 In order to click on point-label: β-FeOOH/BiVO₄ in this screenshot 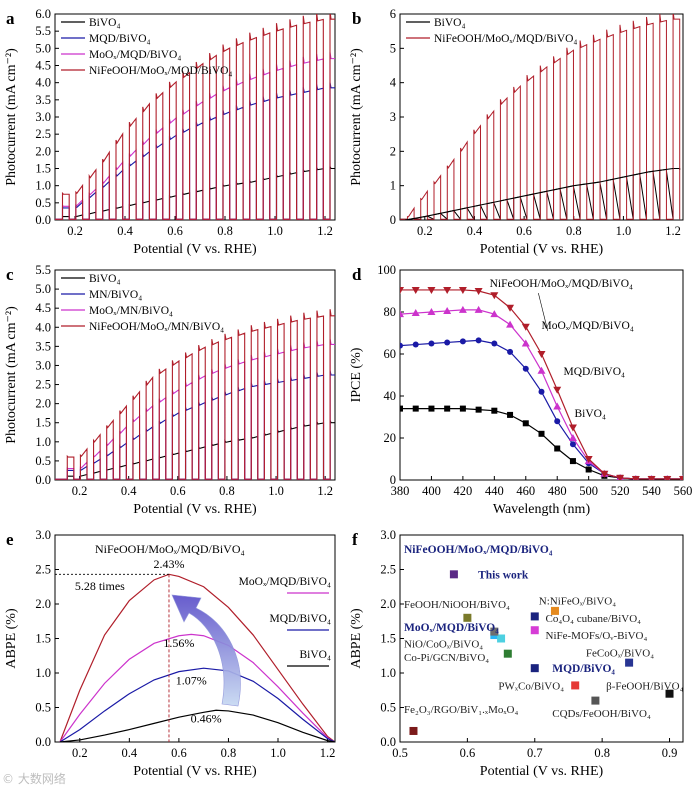, I will do `click(644, 686)`.